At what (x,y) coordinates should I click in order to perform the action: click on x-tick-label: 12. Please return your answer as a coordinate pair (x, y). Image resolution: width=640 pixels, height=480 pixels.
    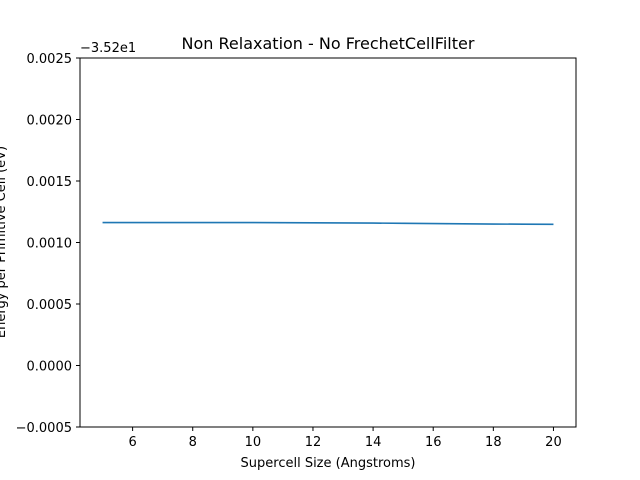
    Looking at the image, I should click on (313, 442).